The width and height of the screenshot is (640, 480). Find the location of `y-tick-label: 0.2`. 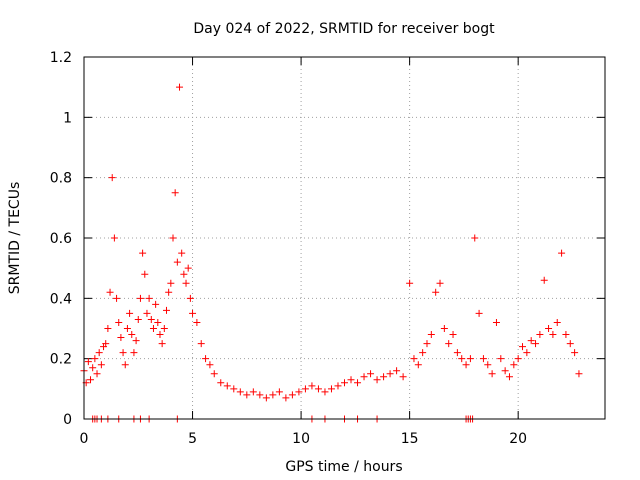

y-tick-label: 0.2 is located at coordinates (61, 360).